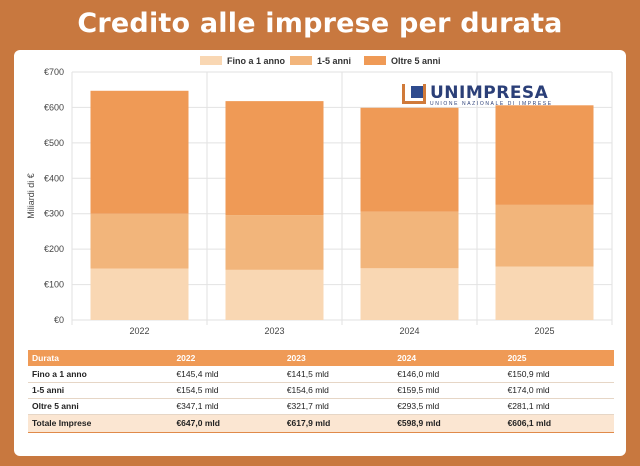 This screenshot has width=640, height=466. Describe the element at coordinates (320, 23) in the screenshot. I see `slide-title: Credito alle imprese per durata` at that location.